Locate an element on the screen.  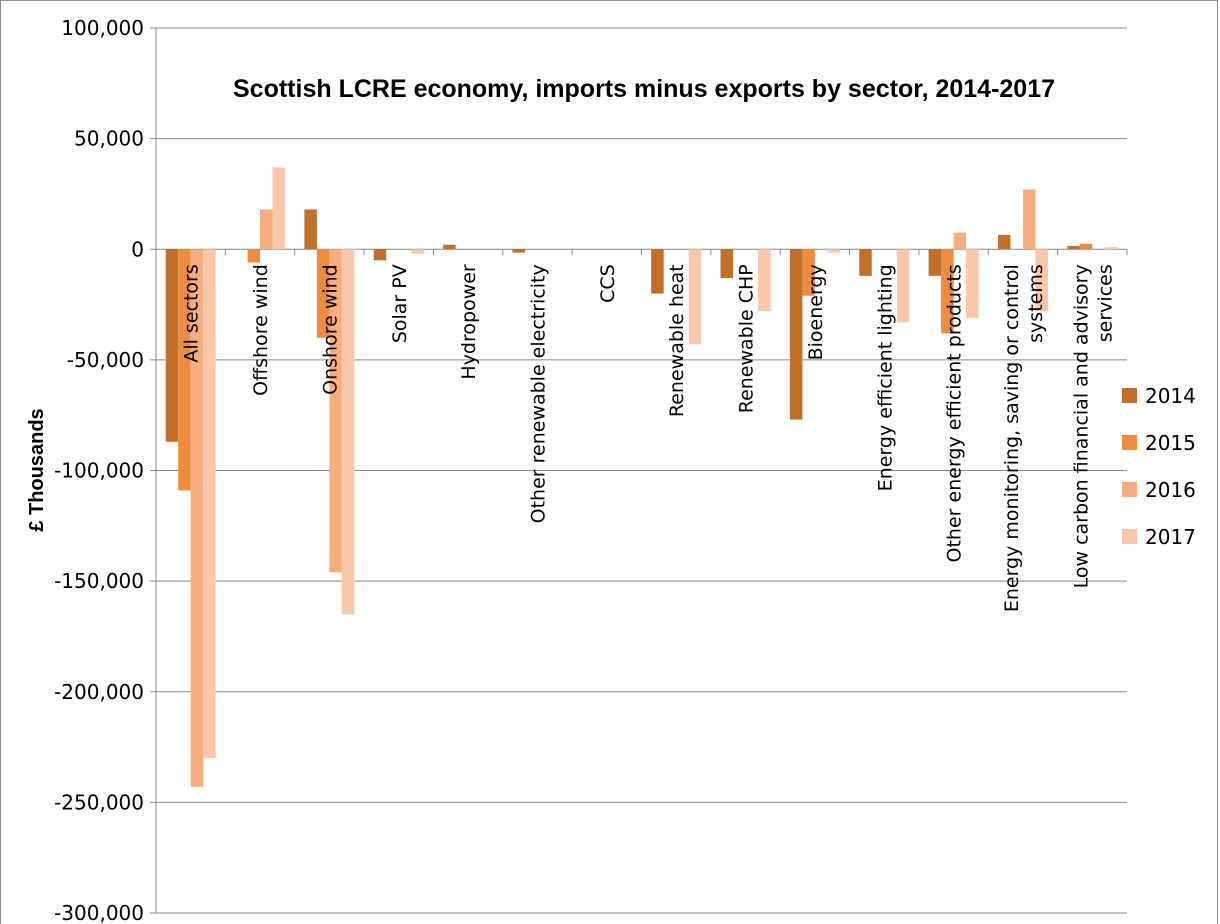
legend-swatch-2017 is located at coordinates (1129, 536).